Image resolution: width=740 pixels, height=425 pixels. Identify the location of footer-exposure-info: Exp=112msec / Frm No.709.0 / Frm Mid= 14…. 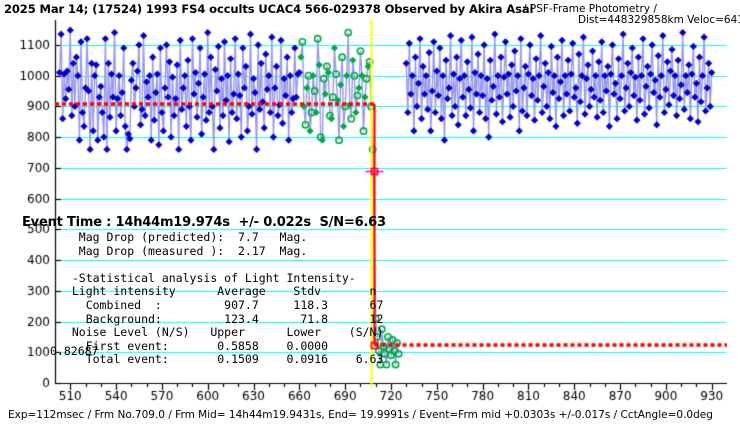
(360, 415).